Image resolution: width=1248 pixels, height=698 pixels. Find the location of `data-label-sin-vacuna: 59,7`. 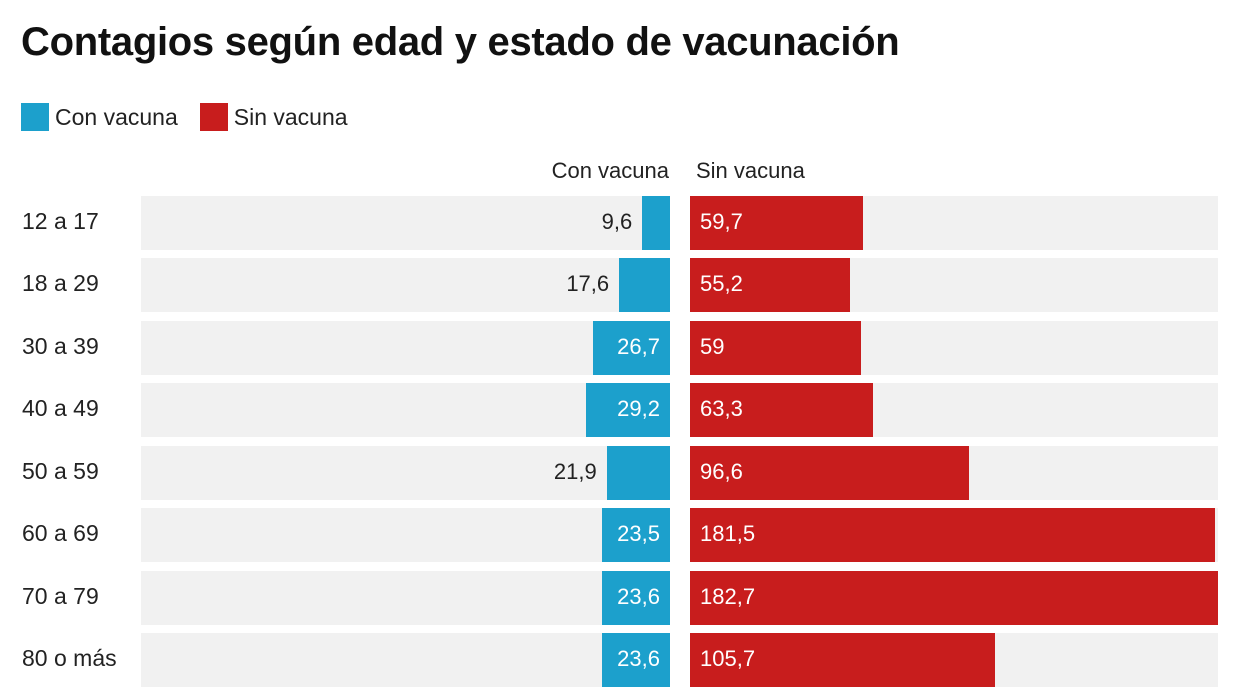

data-label-sin-vacuna: 59,7 is located at coordinates (721, 221).